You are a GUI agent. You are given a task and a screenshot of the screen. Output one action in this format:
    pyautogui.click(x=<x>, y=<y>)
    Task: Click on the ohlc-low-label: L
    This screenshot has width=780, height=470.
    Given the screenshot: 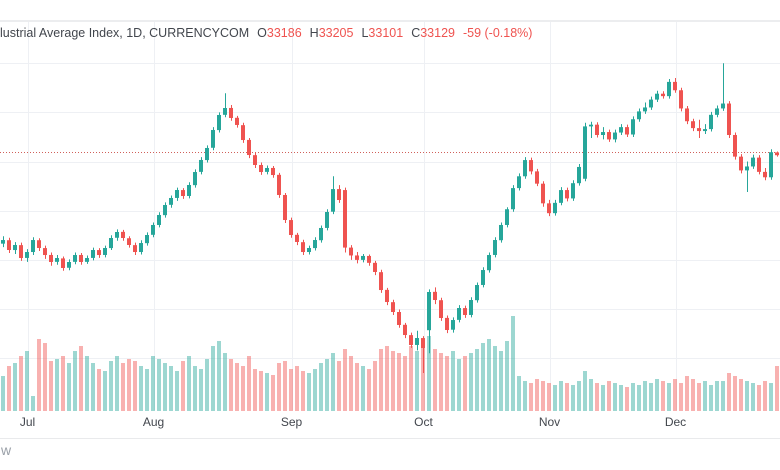 What is the action you would take?
    pyautogui.click(x=365, y=33)
    